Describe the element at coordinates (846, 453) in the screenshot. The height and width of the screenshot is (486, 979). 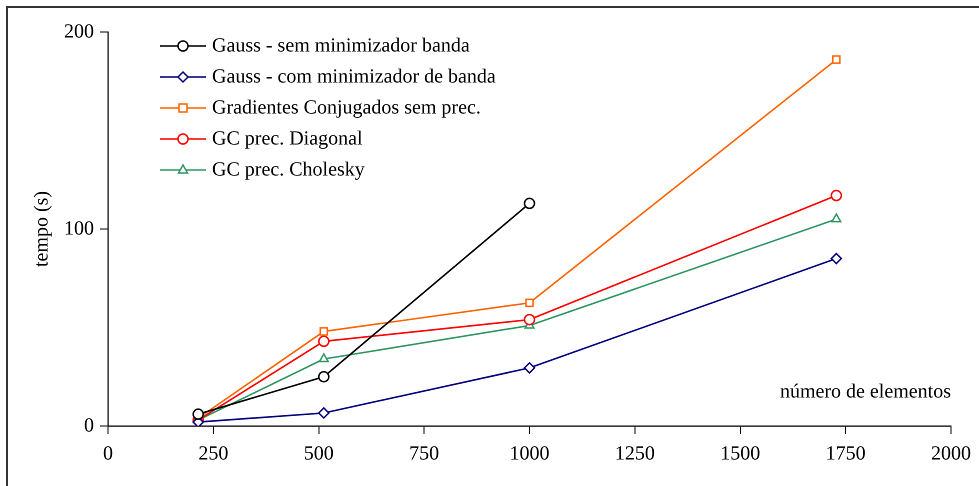
I see `x-tick-label: 1750` at that location.